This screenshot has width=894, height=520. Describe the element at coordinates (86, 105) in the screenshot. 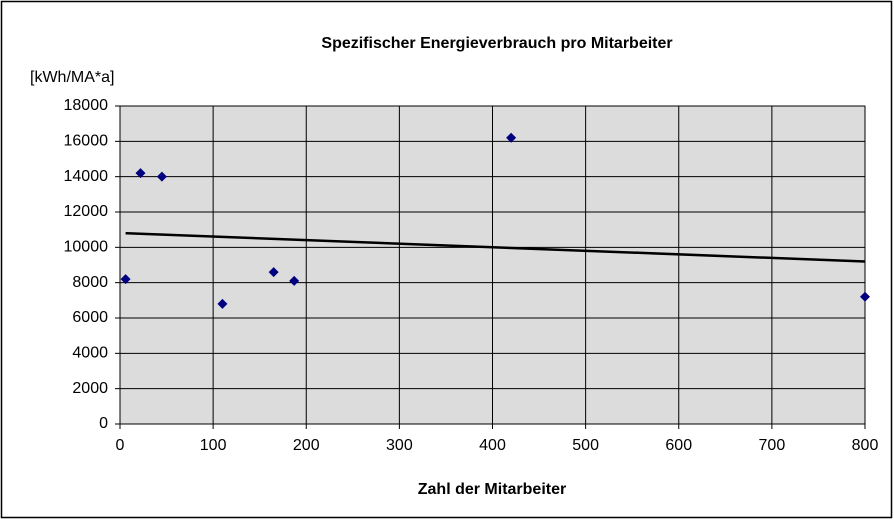

I see `y-tick-label: 18000` at that location.